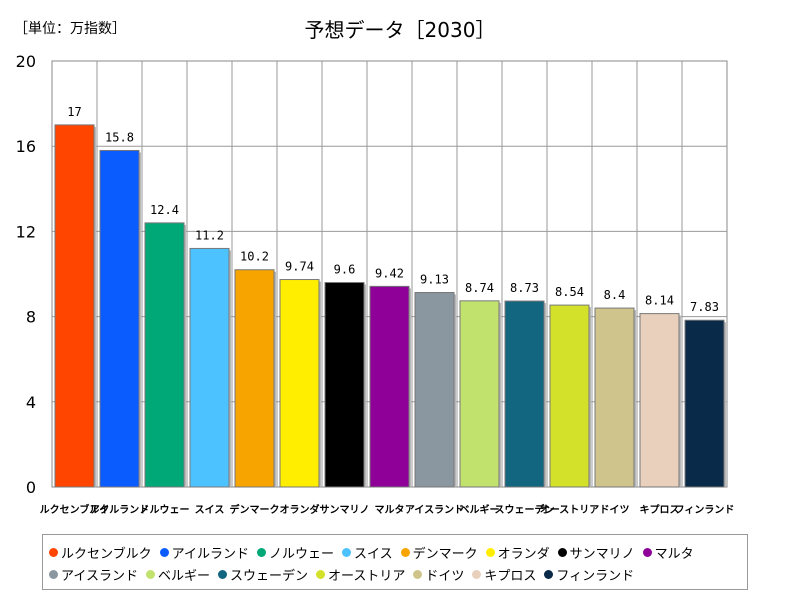 The image size is (800, 600). I want to click on legend-item: スウェーデン, so click(262, 574).